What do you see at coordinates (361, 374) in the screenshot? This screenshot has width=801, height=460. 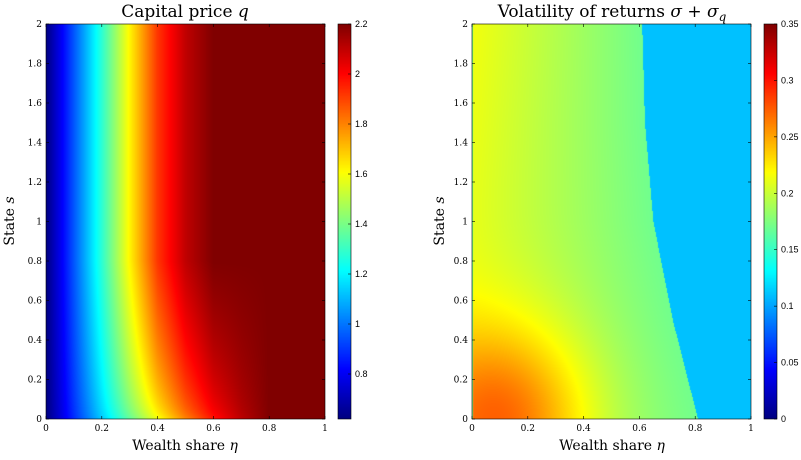 I see `colorbar-tick-label: 0.8` at bounding box center [361, 374].